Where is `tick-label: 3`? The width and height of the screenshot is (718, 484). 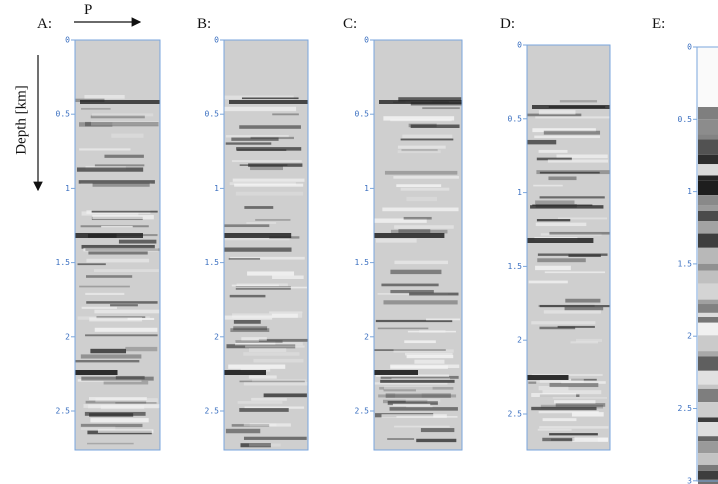
tick-label: 3 is located at coordinates (689, 480).